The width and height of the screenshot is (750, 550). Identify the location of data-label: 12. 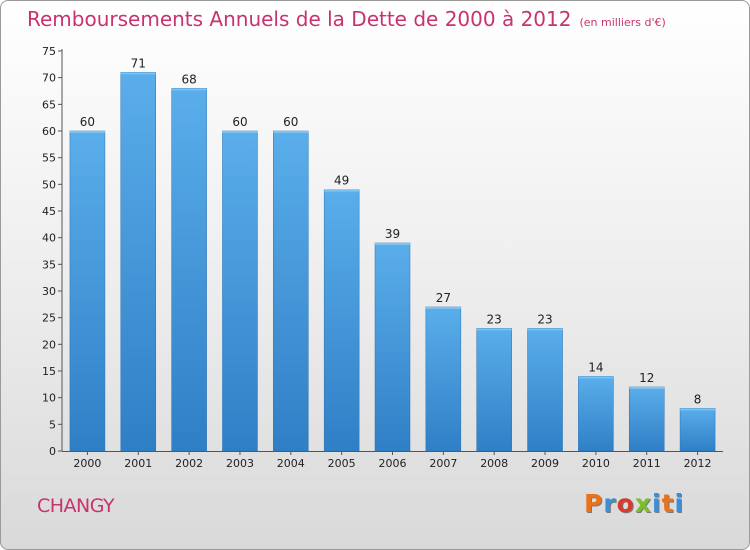
(646, 378).